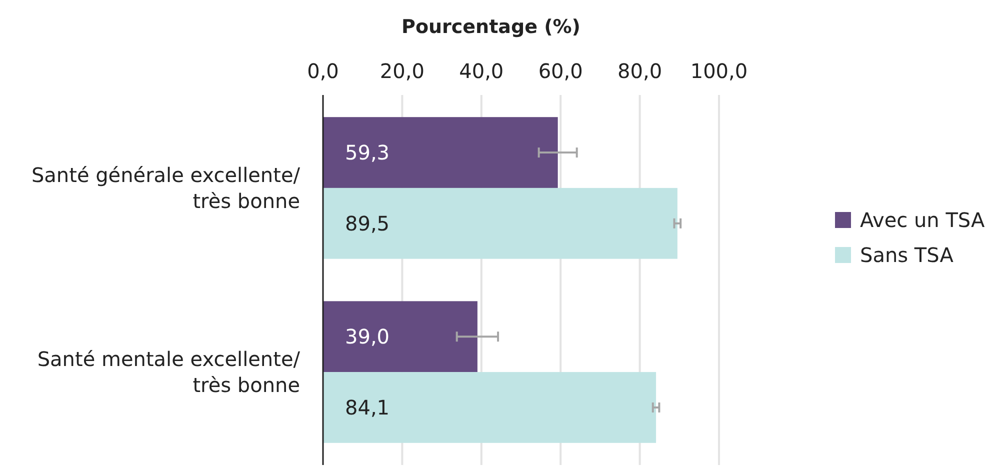 The image size is (1000, 469). Describe the element at coordinates (323, 71) in the screenshot. I see `x-tick-label: 0,0` at that location.